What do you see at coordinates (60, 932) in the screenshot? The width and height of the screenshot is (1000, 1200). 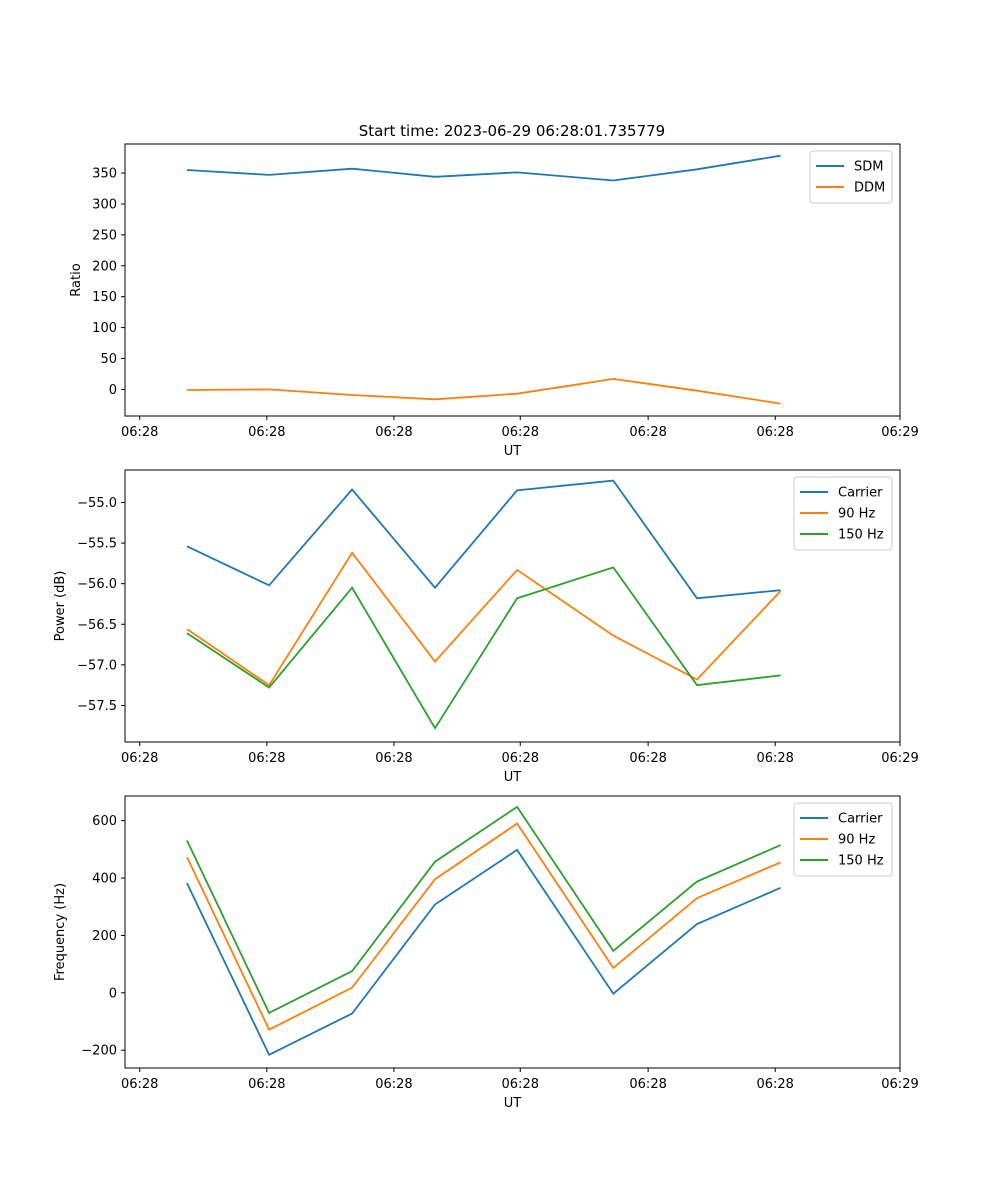 I see `y-axis-label: Frequency (Hz)` at bounding box center [60, 932].